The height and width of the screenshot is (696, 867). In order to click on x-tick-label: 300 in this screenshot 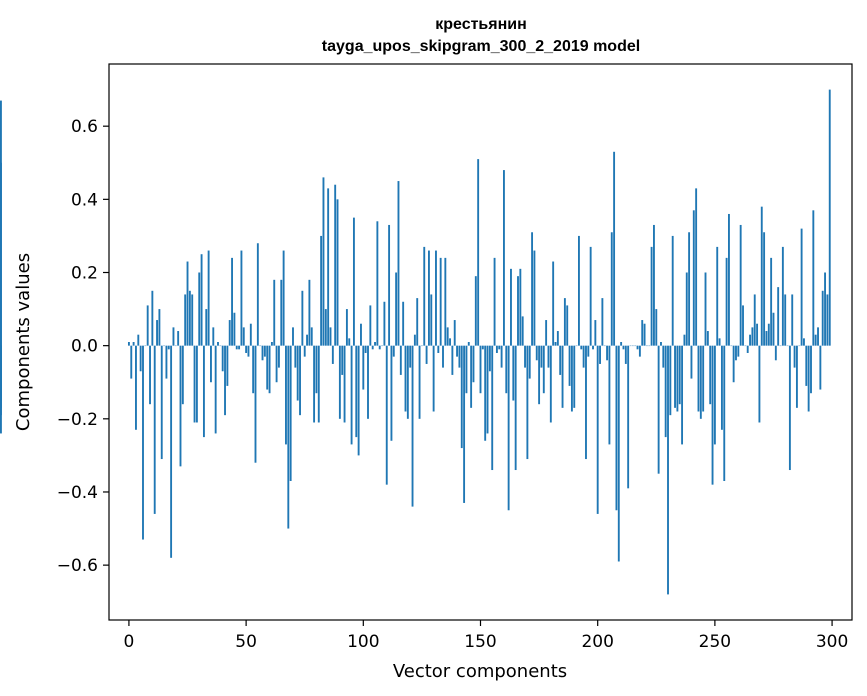, I will do `click(832, 642)`.